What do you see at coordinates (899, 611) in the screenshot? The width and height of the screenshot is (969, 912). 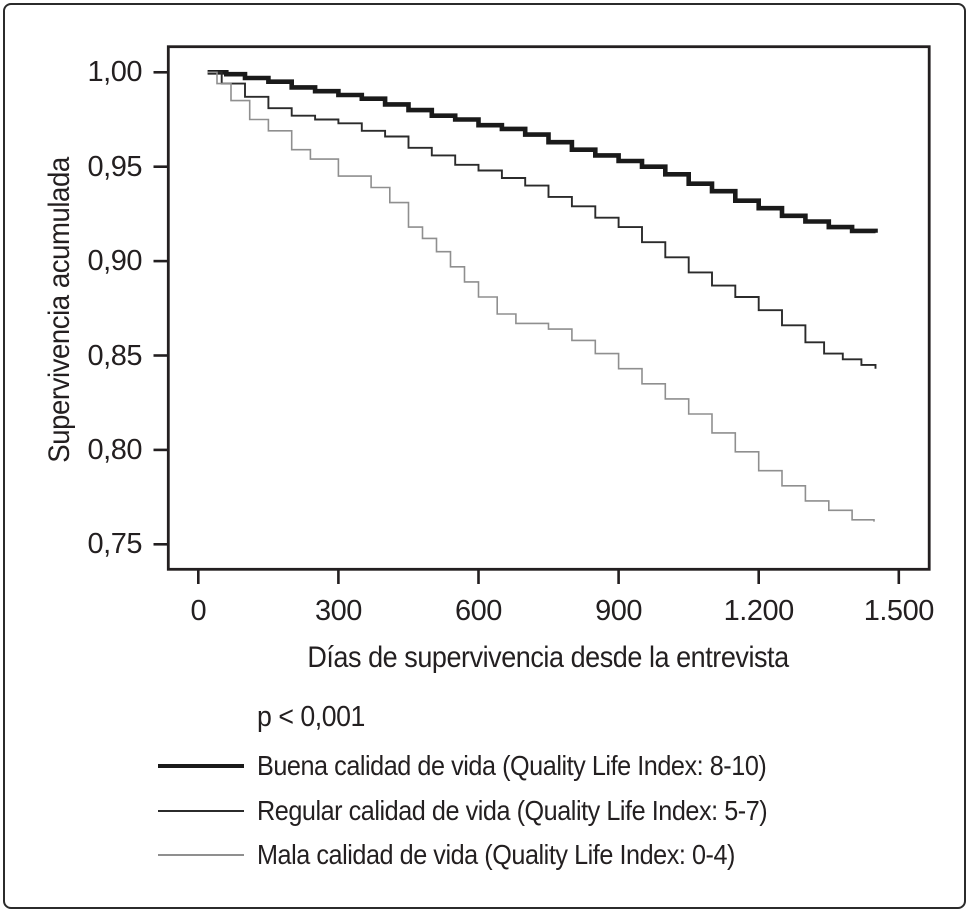 I see `x-tick-label: 1.500` at bounding box center [899, 611].